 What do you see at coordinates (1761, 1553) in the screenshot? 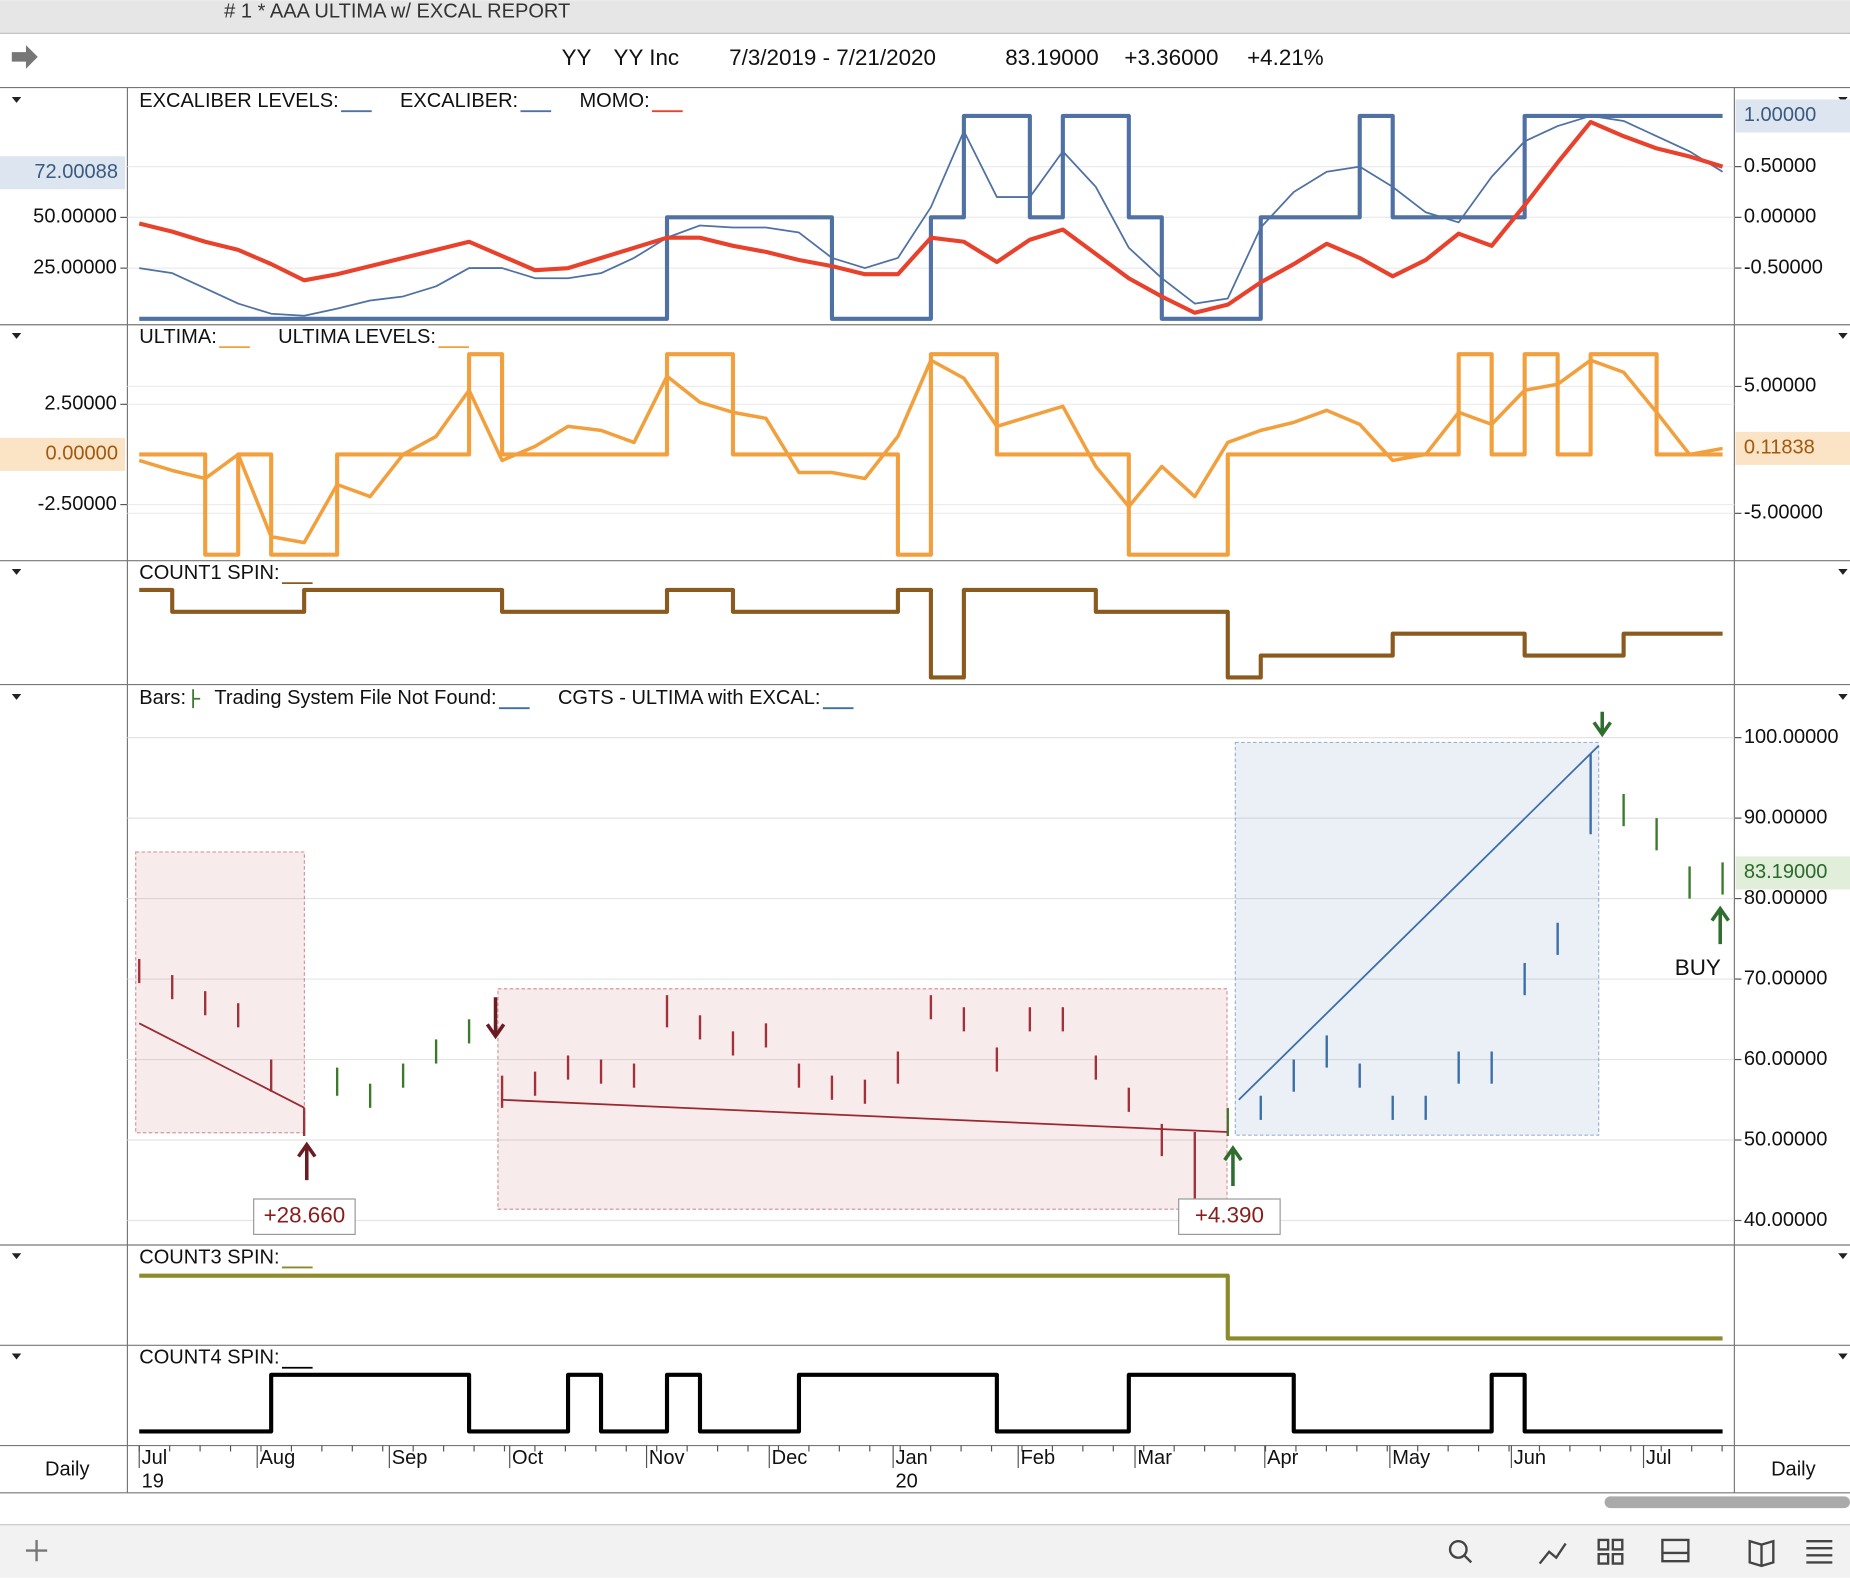
I see `book-icon` at bounding box center [1761, 1553].